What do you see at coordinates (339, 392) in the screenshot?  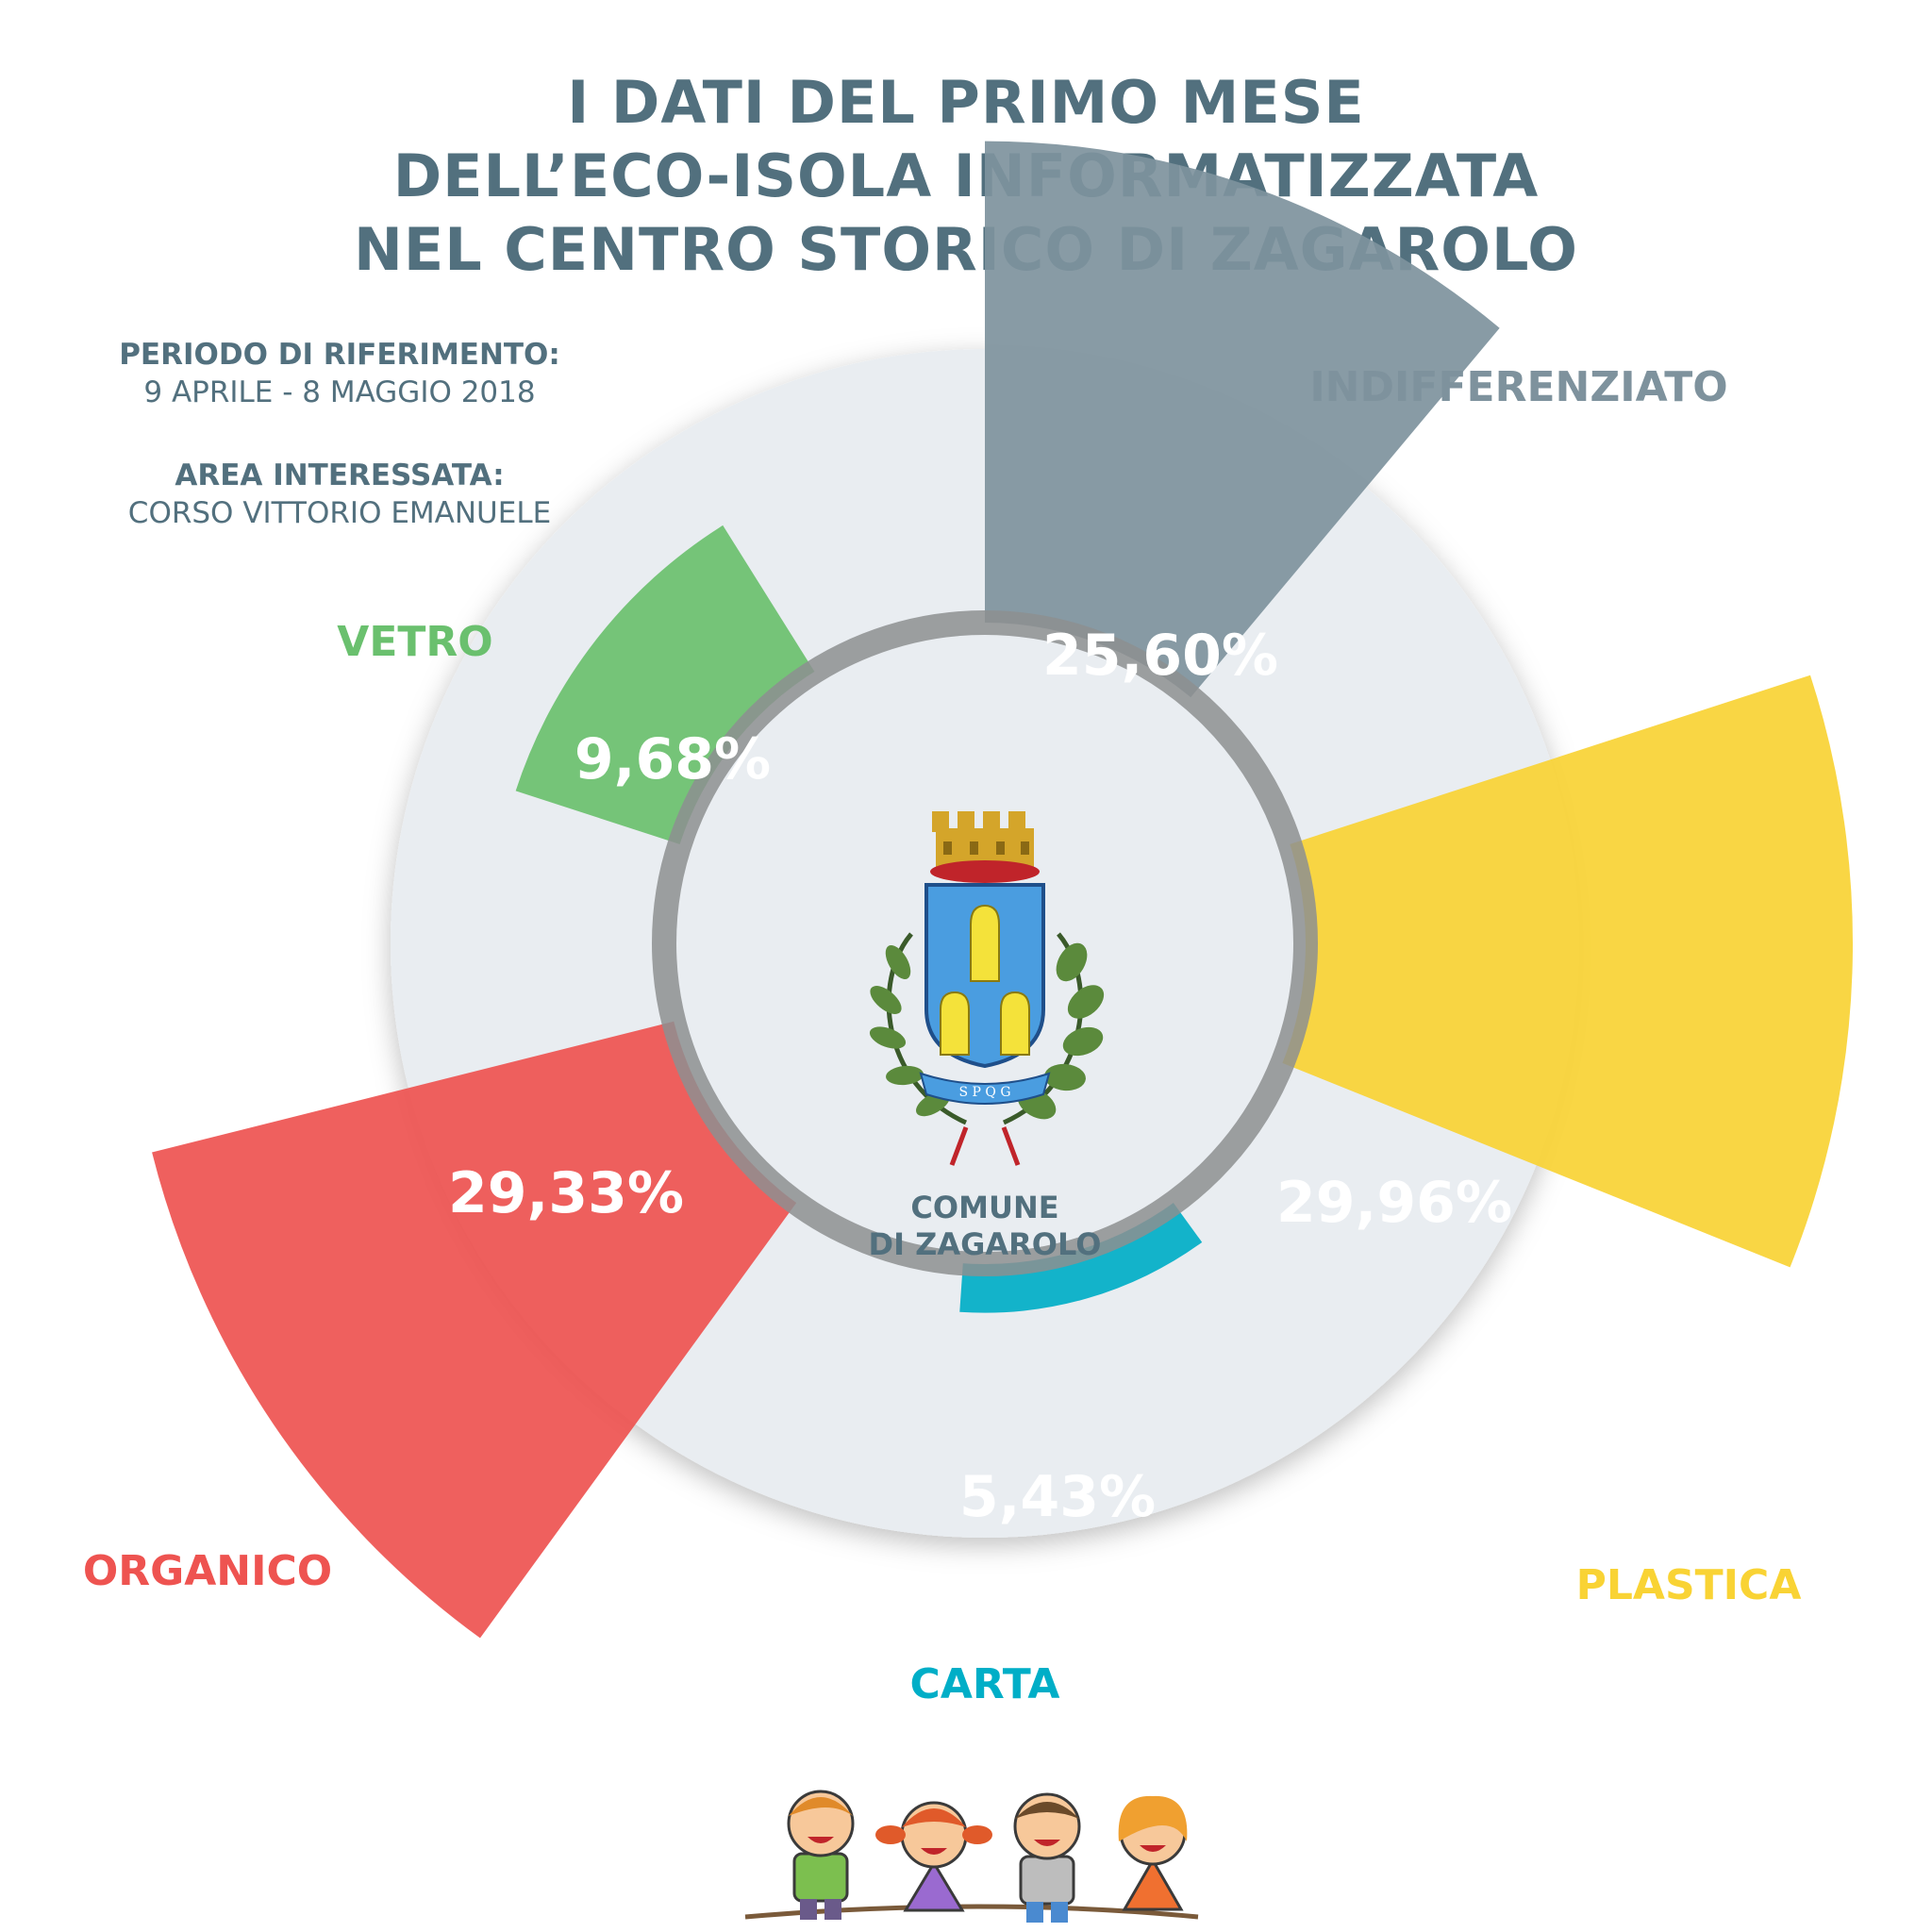 I see `period-value: 9 APRILE - 8 MAGGIO 2018` at bounding box center [339, 392].